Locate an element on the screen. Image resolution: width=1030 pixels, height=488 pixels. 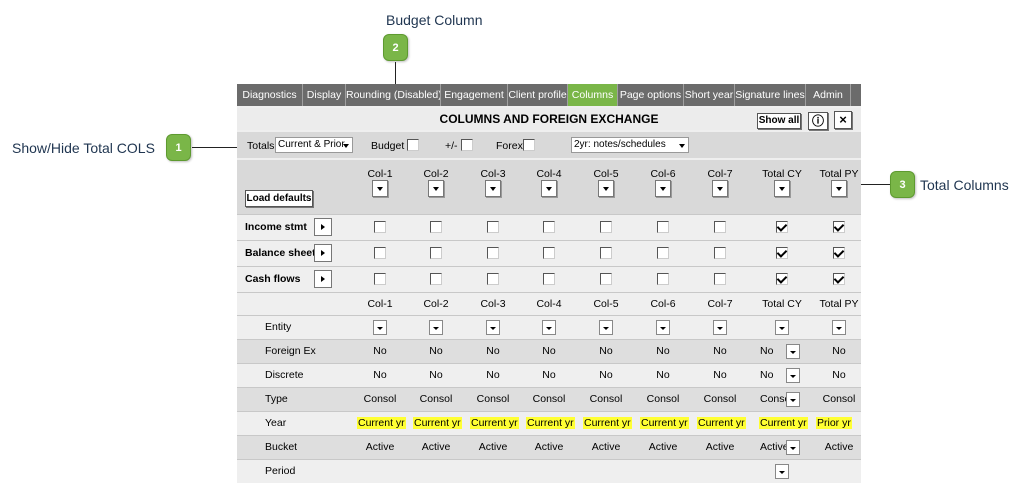
section-0-col-7-checkbox is located at coordinates (720, 227).